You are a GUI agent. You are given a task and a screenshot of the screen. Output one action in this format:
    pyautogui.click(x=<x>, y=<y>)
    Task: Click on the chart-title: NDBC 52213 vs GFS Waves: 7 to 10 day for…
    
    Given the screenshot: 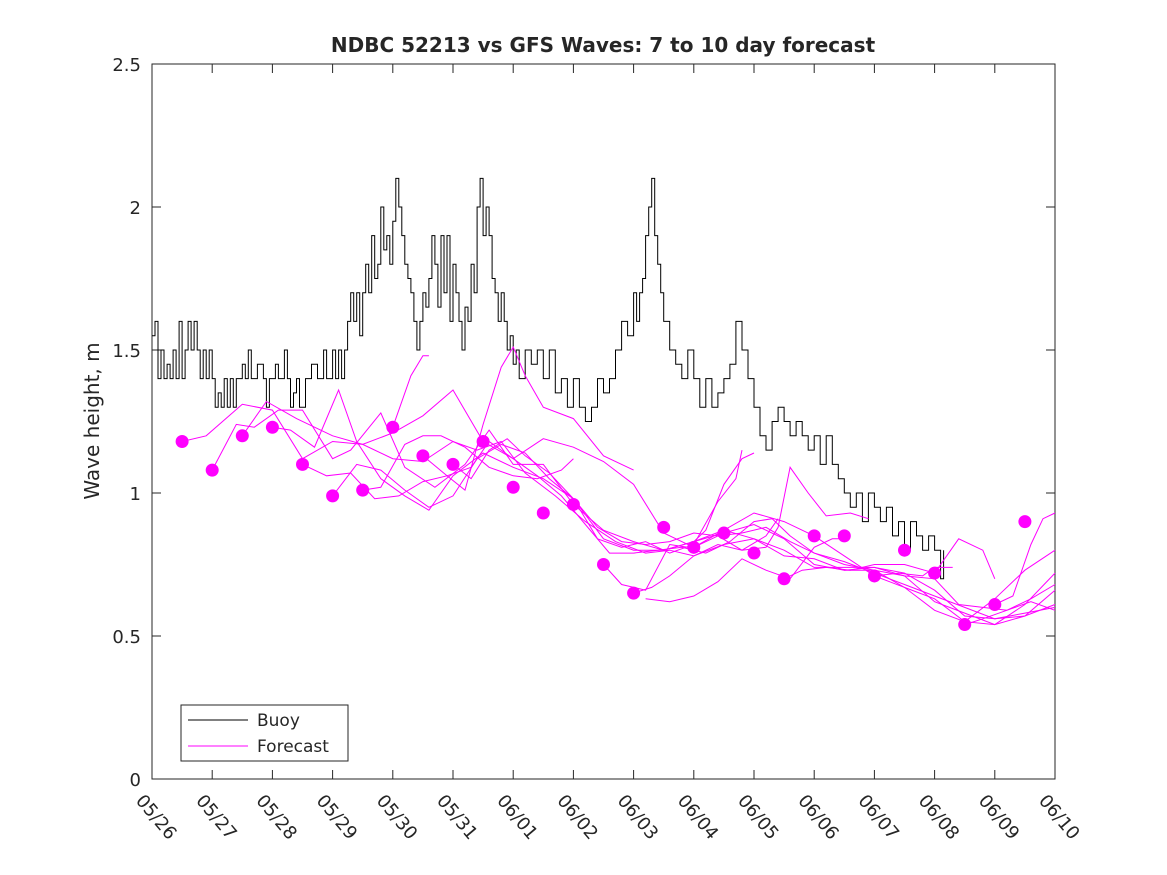 What is the action you would take?
    pyautogui.click(x=603, y=45)
    